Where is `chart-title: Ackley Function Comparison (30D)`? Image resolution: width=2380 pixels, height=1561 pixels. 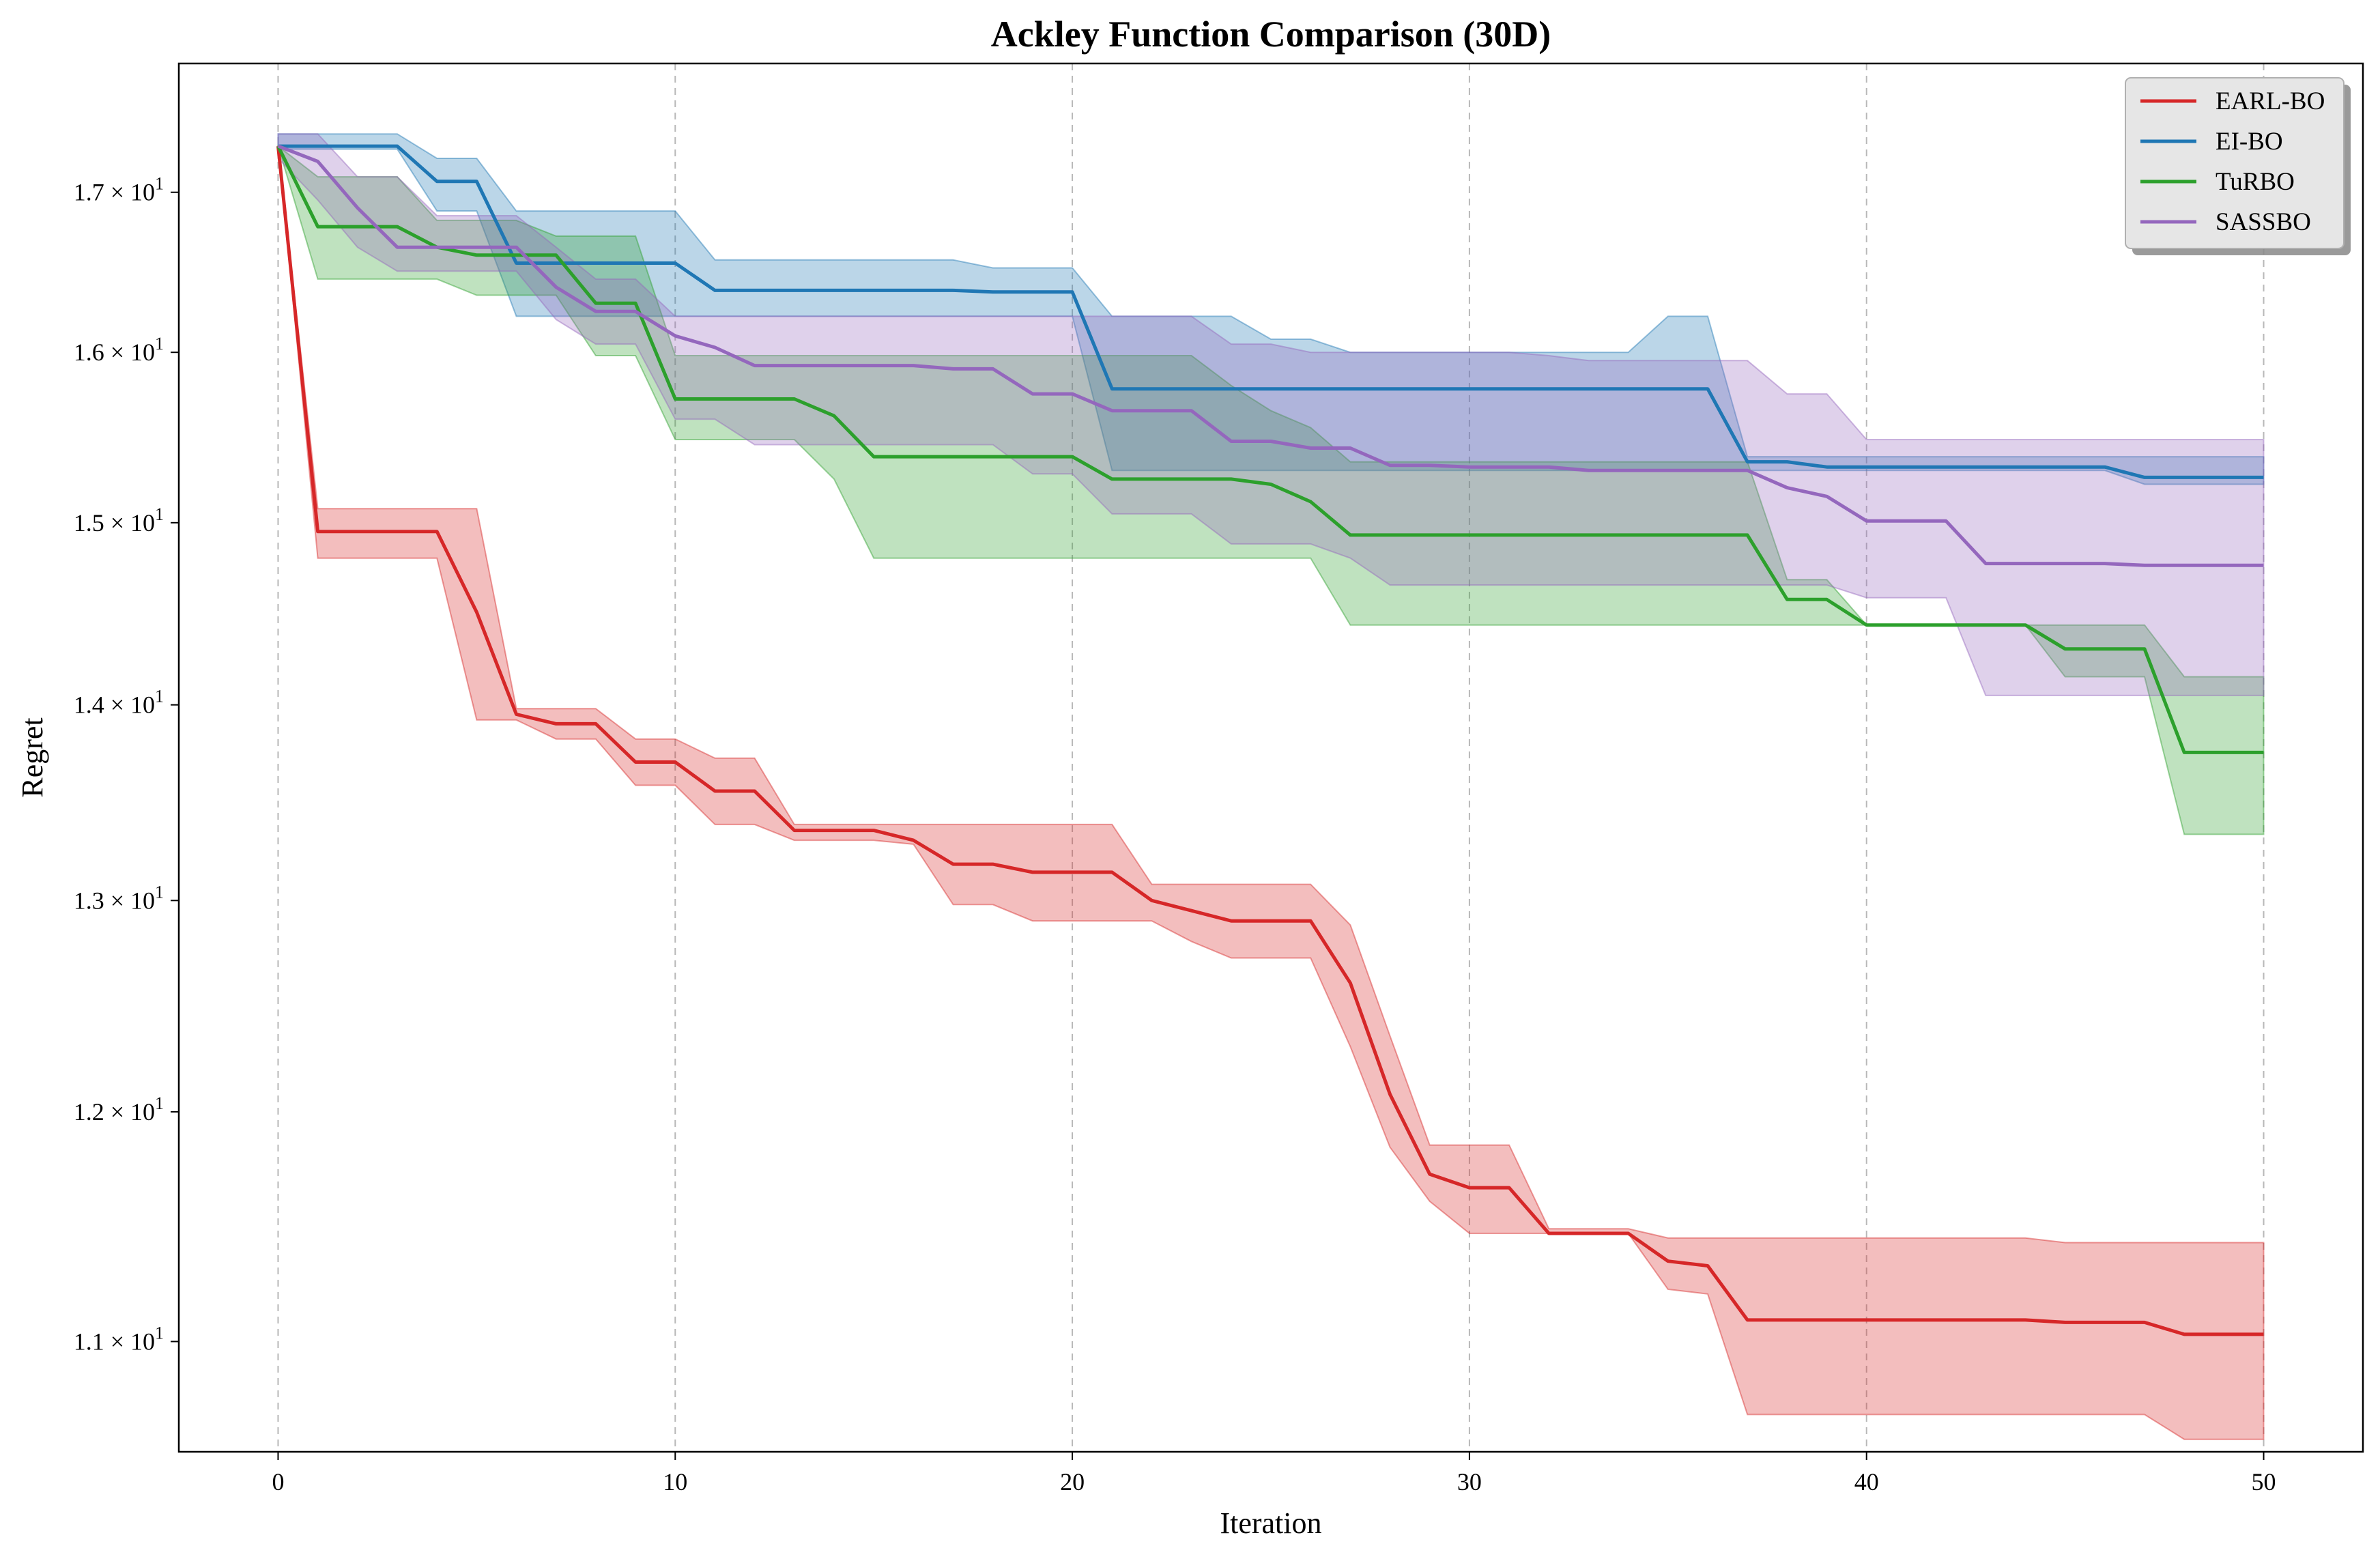 chart-title: Ackley Function Comparison (30D) is located at coordinates (1271, 34).